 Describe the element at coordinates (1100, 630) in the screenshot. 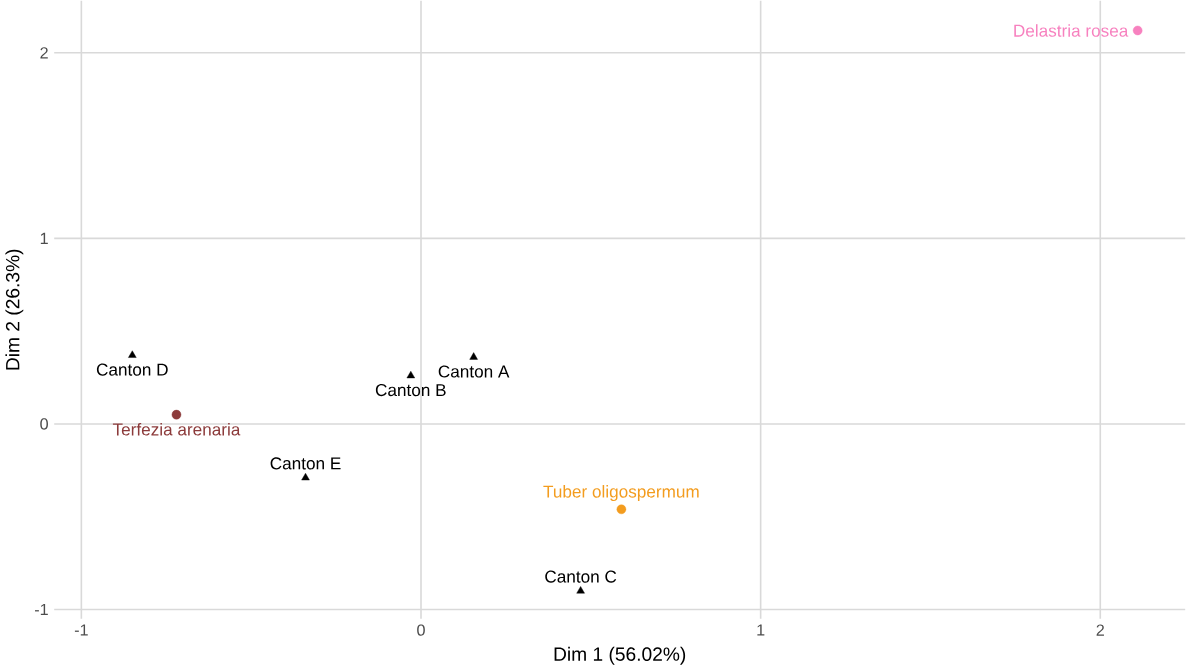

I see `x-tick-label: 2` at that location.